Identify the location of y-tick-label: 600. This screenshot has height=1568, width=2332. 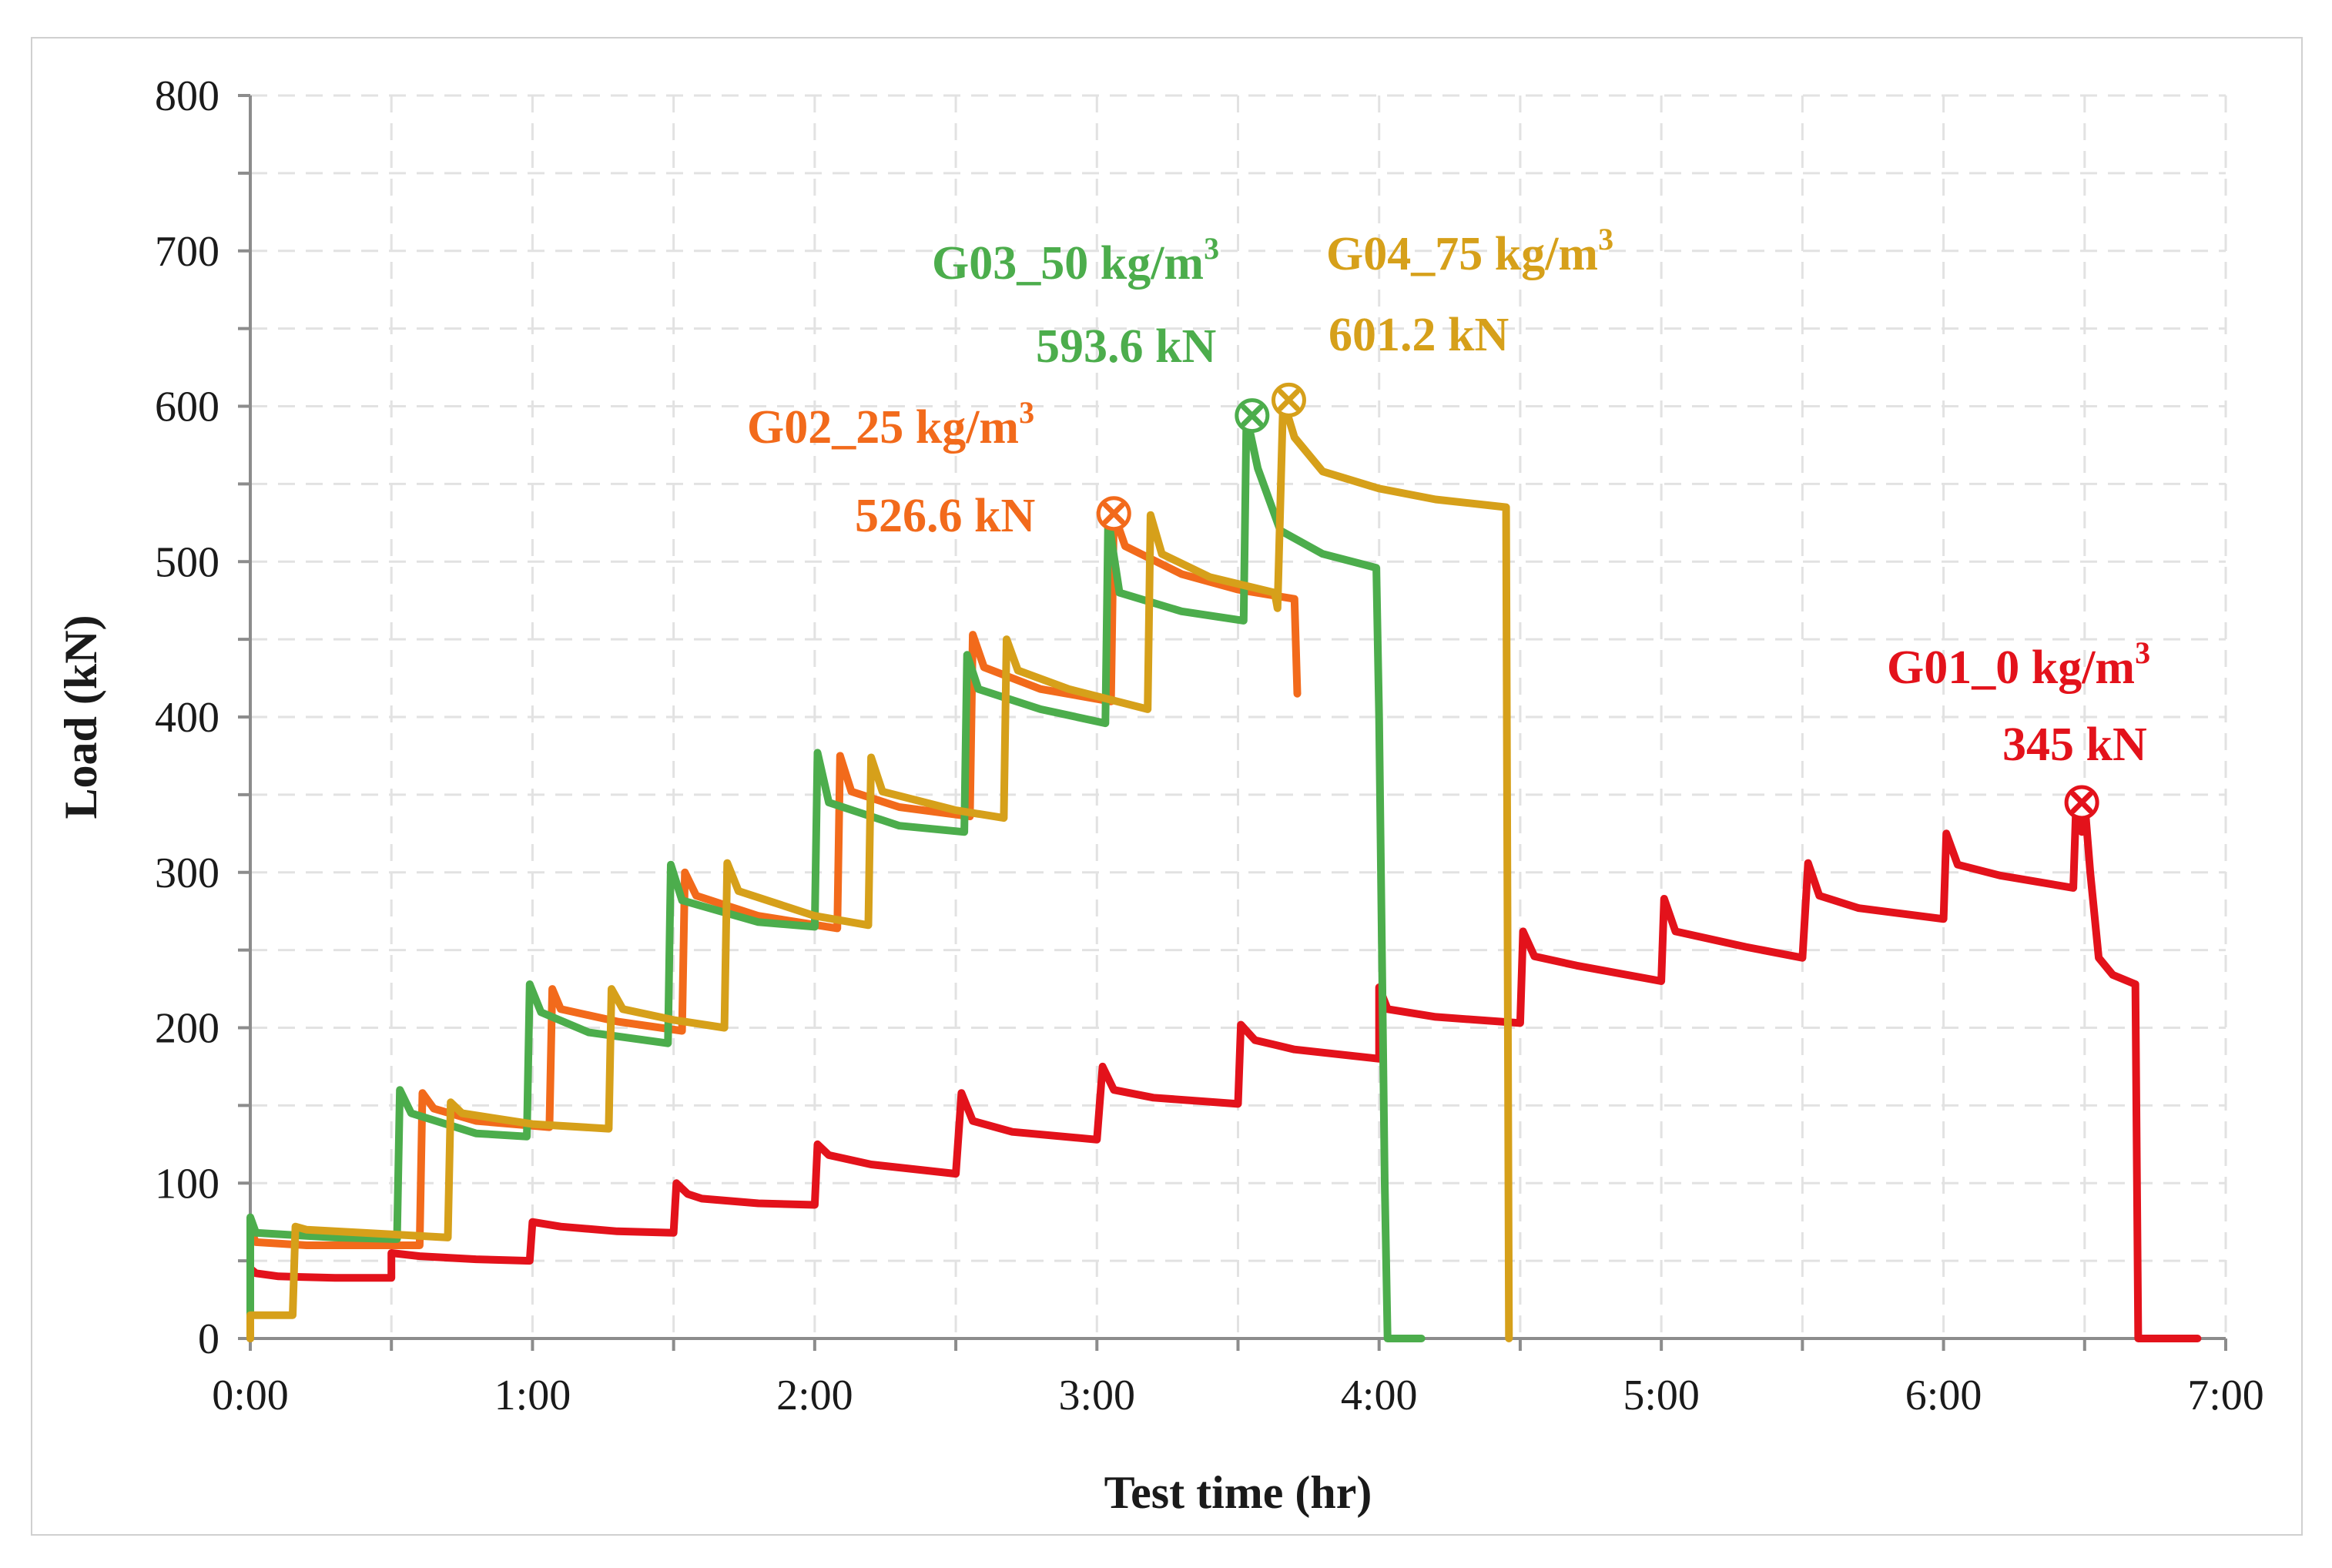
(187, 407).